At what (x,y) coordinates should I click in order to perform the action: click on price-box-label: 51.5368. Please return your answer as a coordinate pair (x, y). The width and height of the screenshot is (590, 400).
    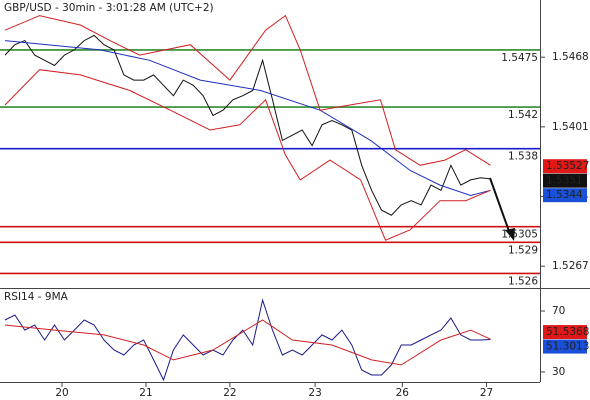
    Looking at the image, I should click on (567, 332).